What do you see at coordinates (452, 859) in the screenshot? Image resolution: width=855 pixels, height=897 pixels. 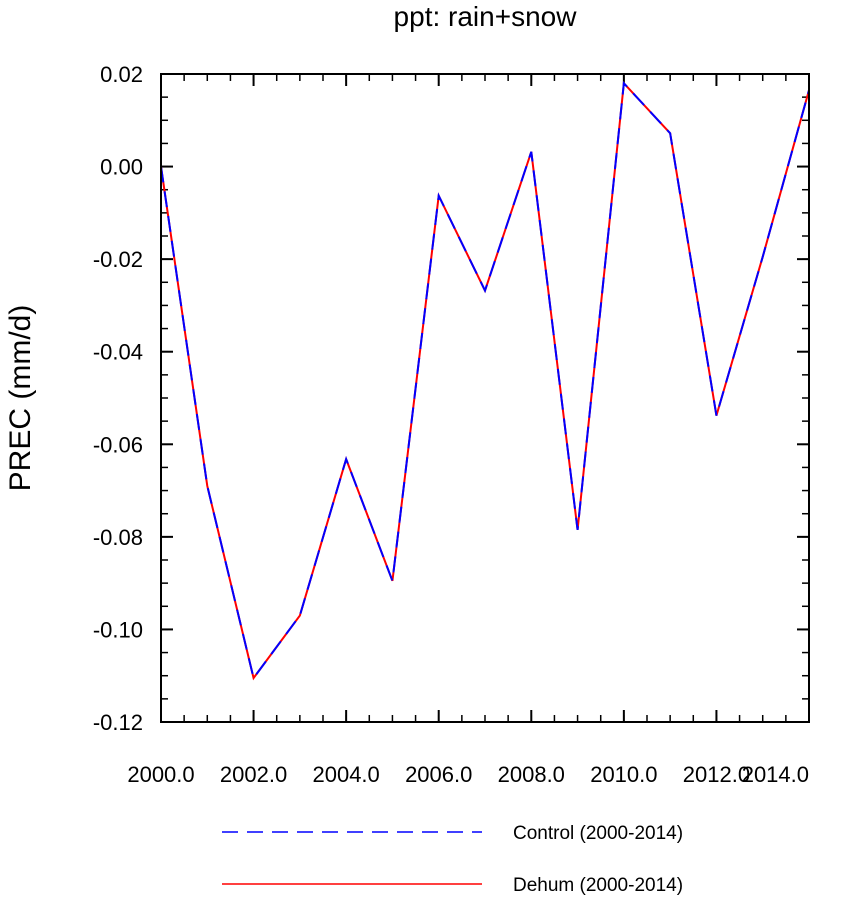 I see `legend: Control (2000-2014) Dehum (2000-2014)` at bounding box center [452, 859].